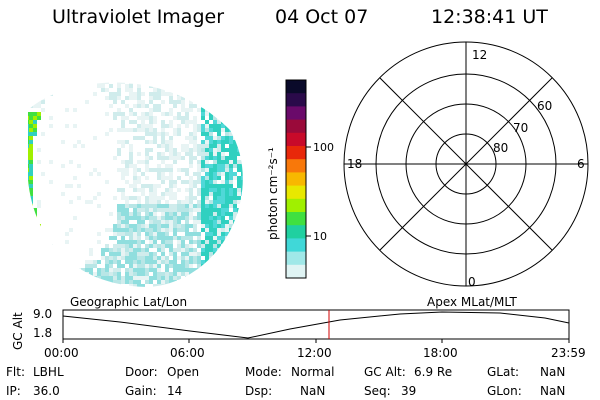 The width and height of the screenshot is (600, 400). Describe the element at coordinates (581, 164) in the screenshot. I see `mlt-label-6: 6` at that location.